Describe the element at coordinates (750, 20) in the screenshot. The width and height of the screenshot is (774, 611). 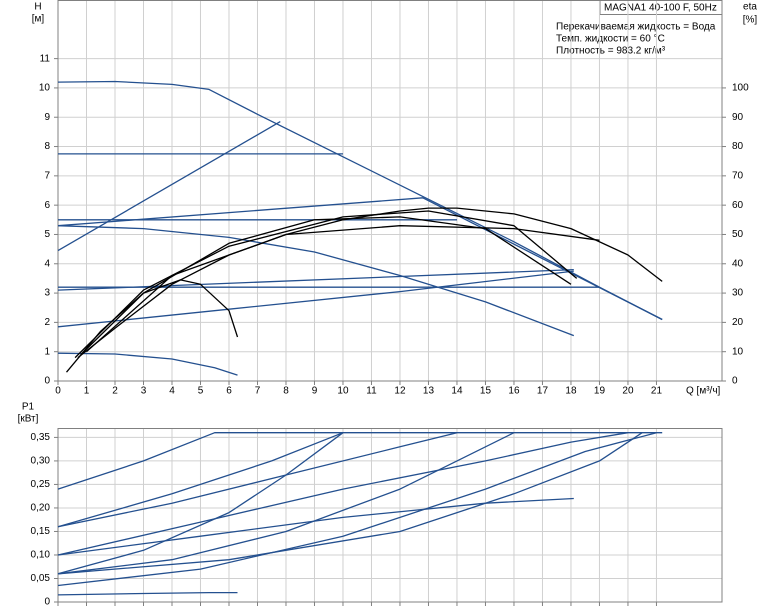
I see `y2-unit: [%]` at that location.